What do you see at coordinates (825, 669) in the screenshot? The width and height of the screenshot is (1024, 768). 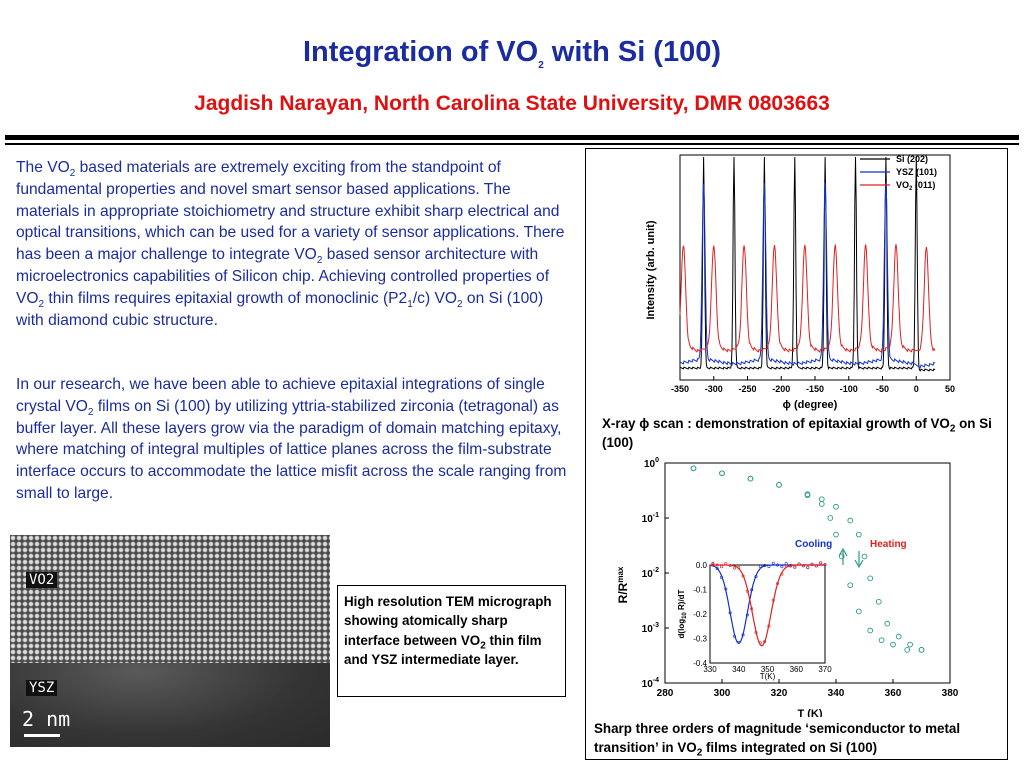 I see `inset-x-tick-label: 370` at bounding box center [825, 669].